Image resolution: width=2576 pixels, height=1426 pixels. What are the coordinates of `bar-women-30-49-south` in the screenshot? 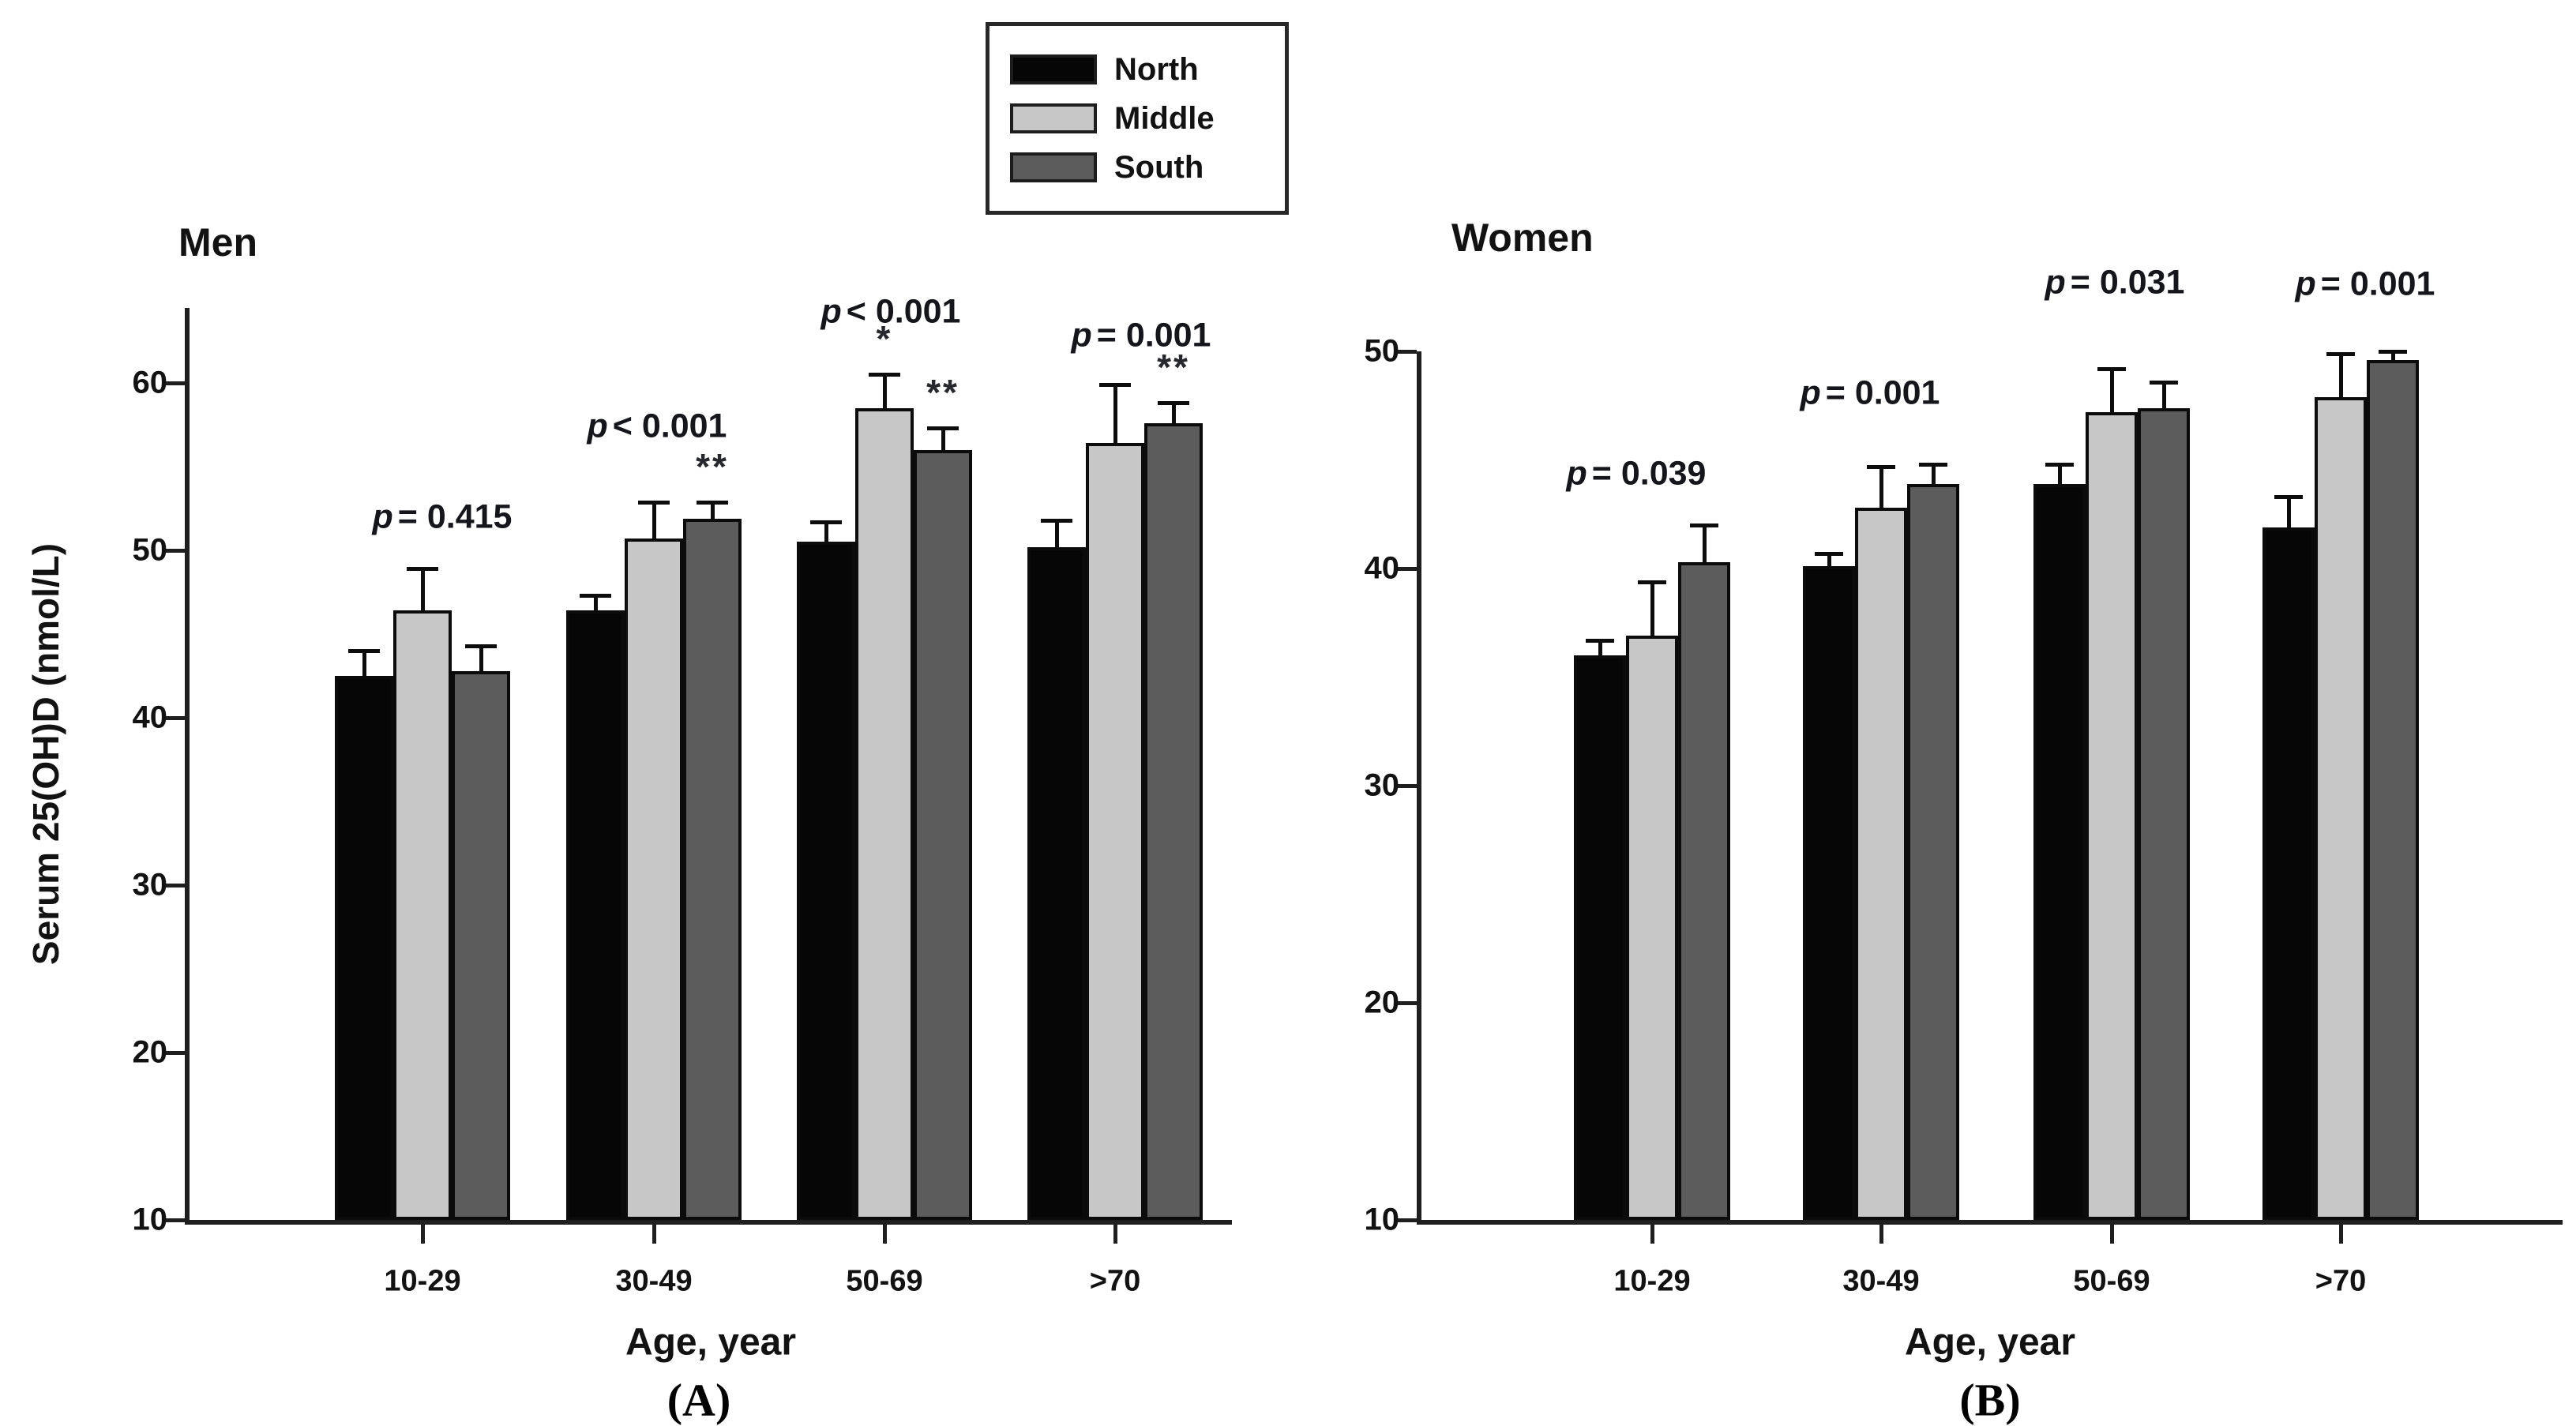 It's located at (1933, 851).